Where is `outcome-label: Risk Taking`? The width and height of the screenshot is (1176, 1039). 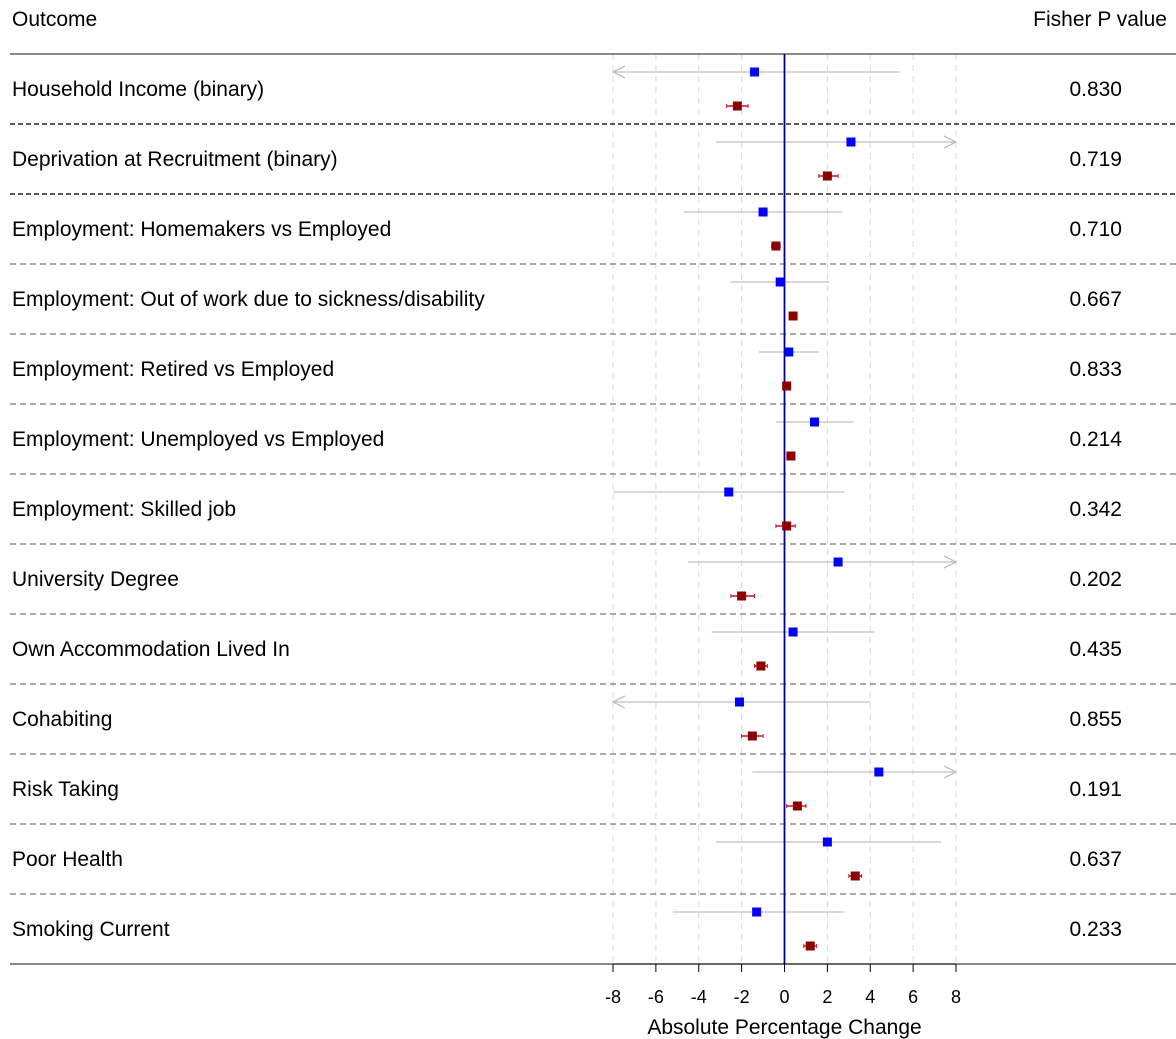 outcome-label: Risk Taking is located at coordinates (65, 789).